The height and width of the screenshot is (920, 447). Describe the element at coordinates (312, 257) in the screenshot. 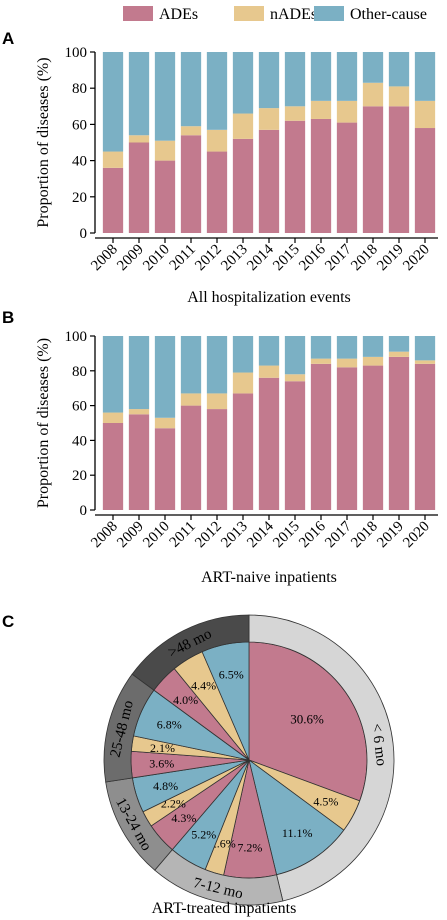

I see `x-tick-label-a: 2016` at that location.